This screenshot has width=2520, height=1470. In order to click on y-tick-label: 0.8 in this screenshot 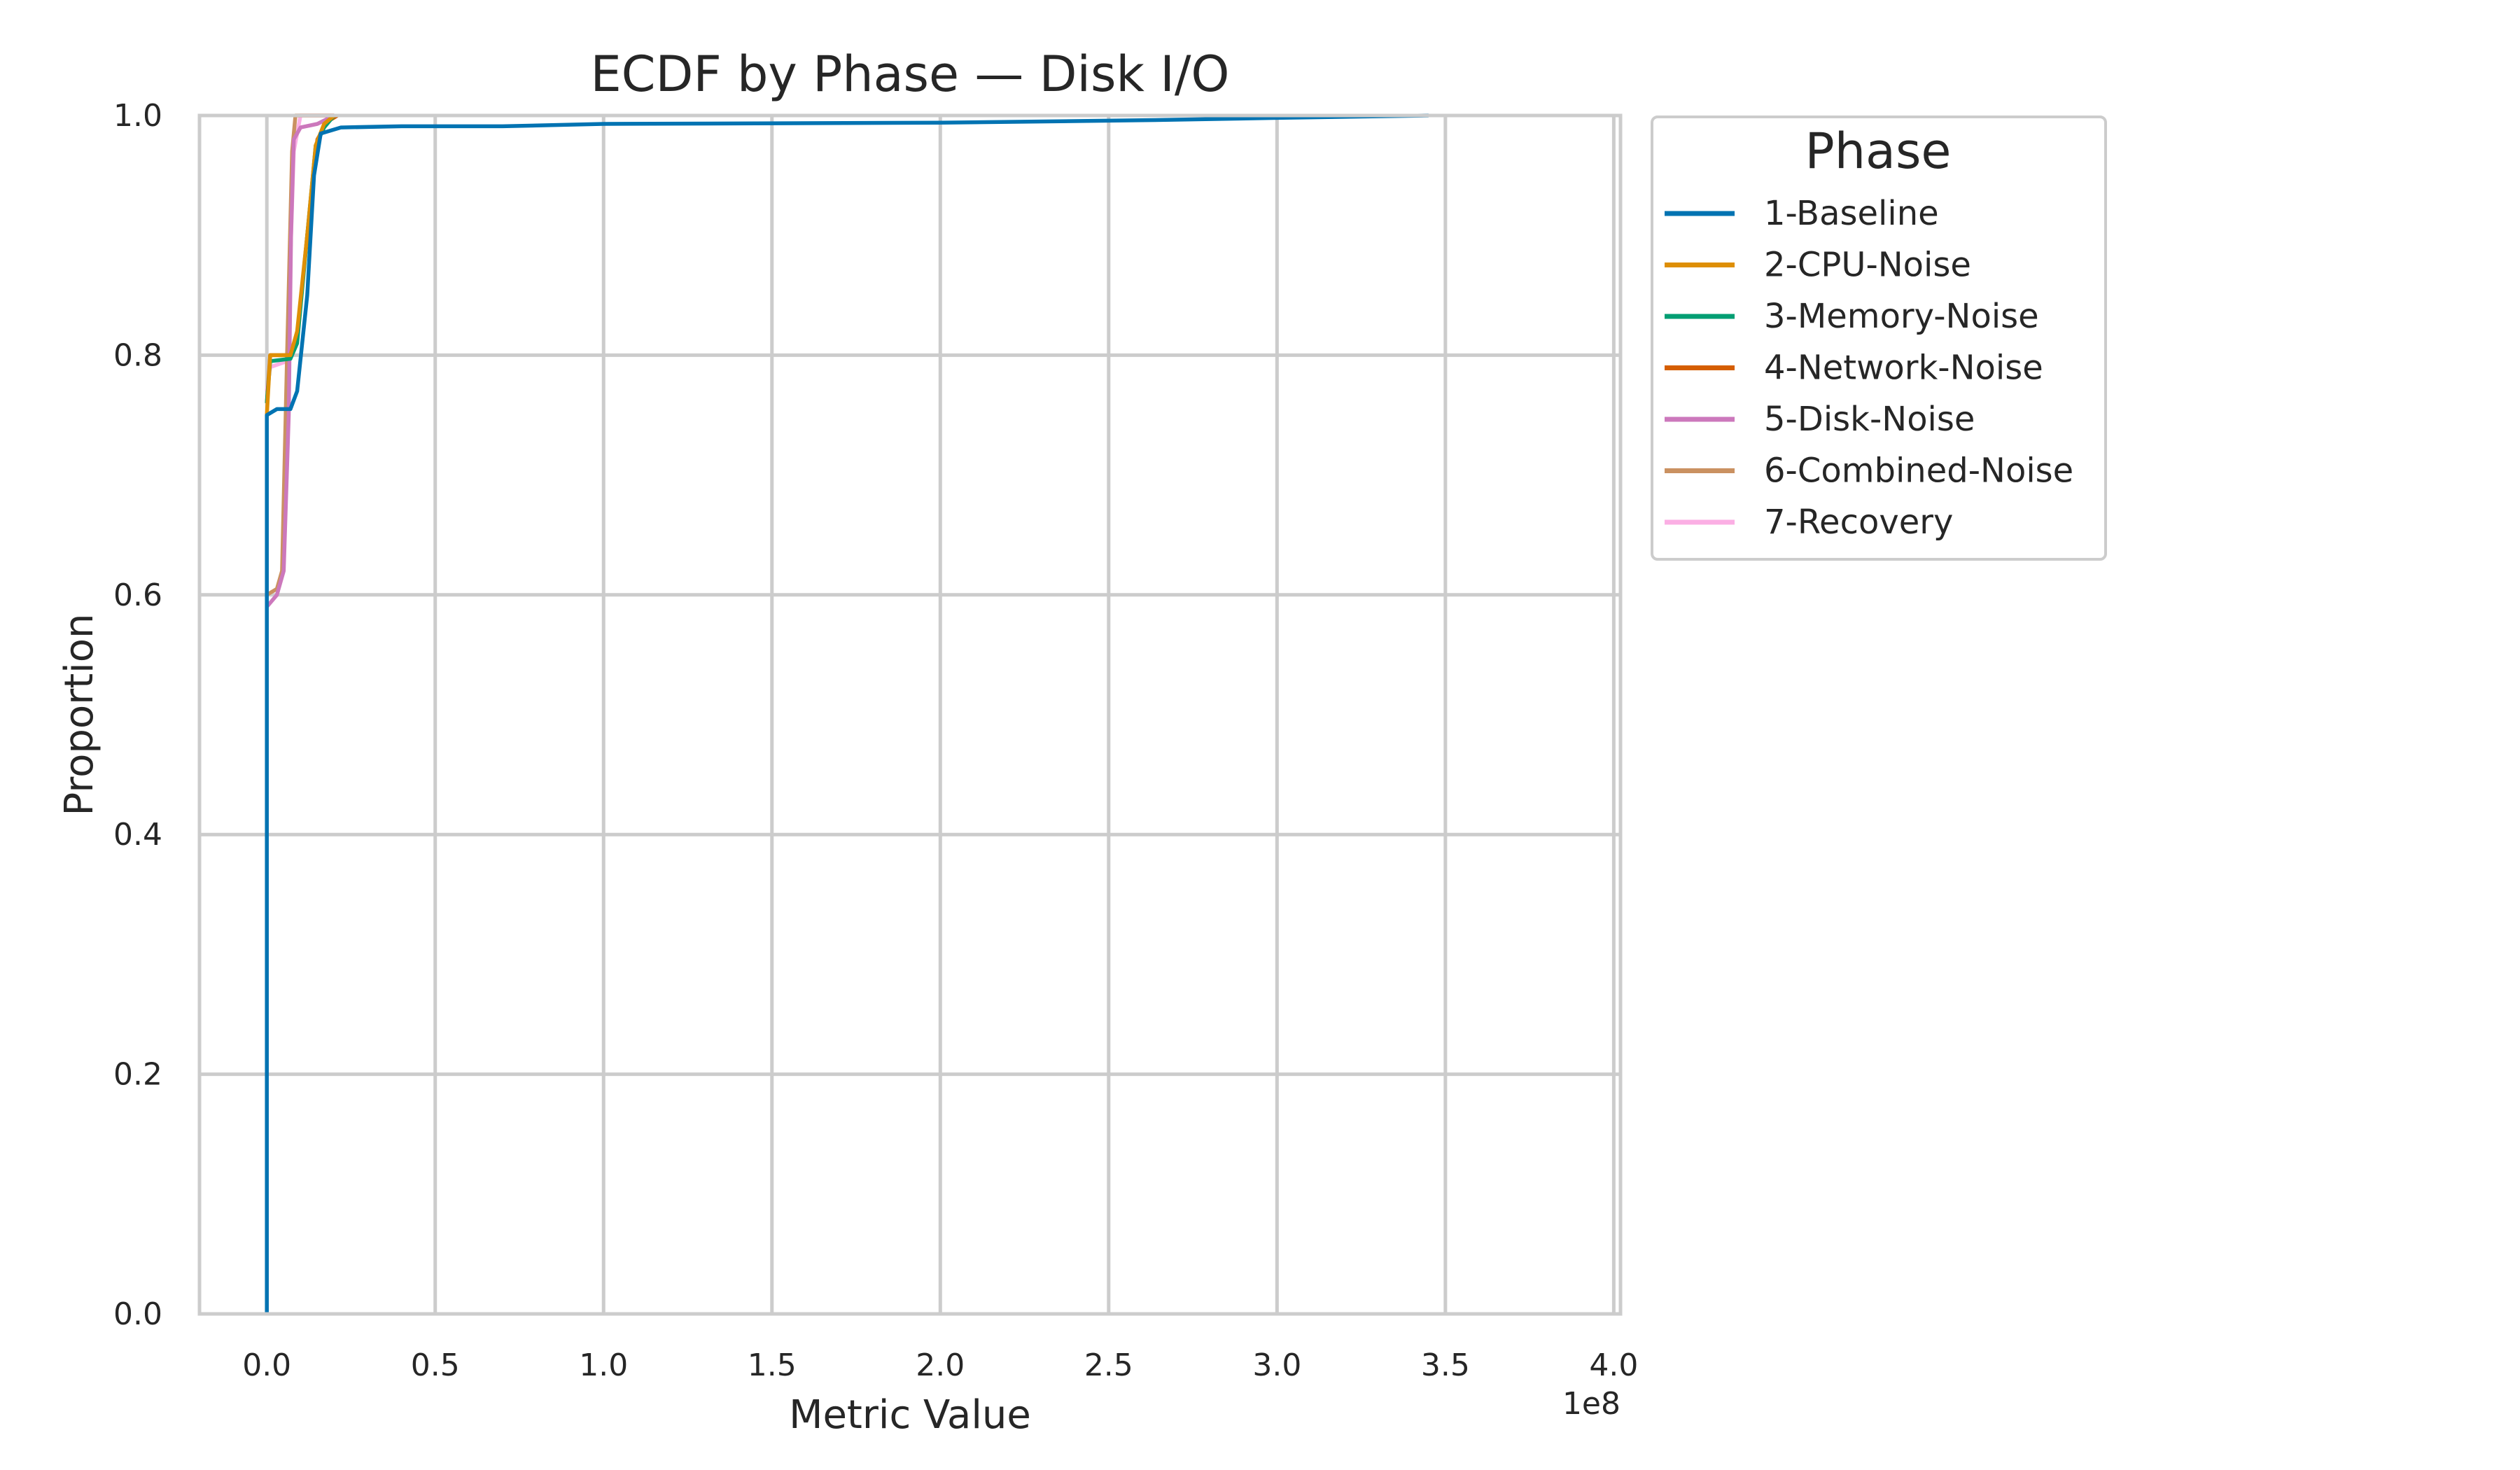, I will do `click(137, 355)`.